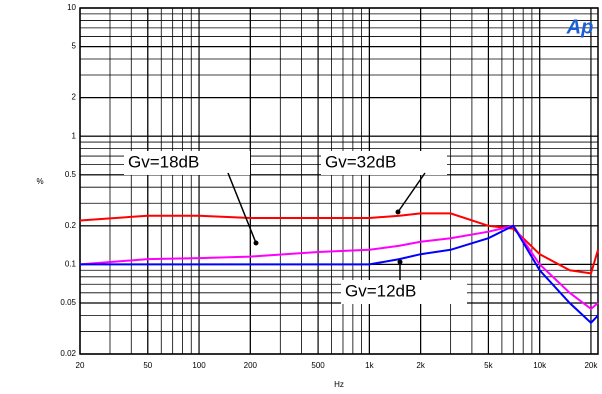 The width and height of the screenshot is (602, 394). I want to click on y-tick-label: 5, so click(74, 46).